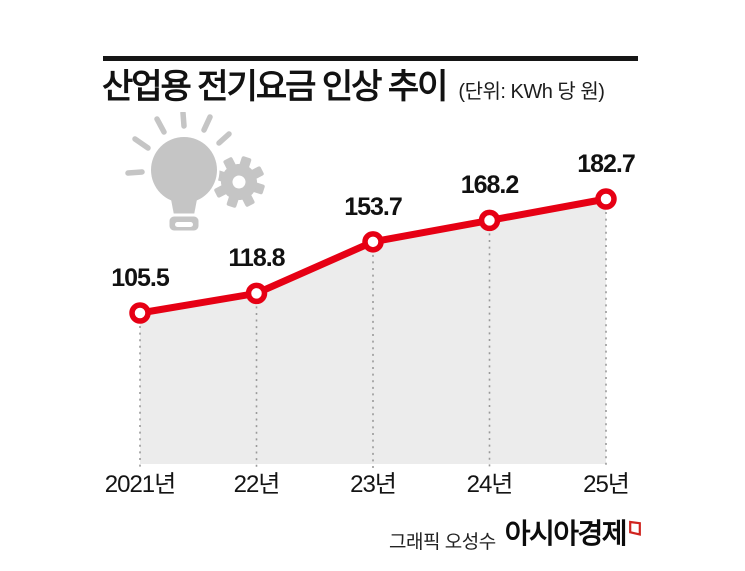 Image resolution: width=745 pixels, height=571 pixels. Describe the element at coordinates (606, 164) in the screenshot. I see `value-label: 182.7` at that location.